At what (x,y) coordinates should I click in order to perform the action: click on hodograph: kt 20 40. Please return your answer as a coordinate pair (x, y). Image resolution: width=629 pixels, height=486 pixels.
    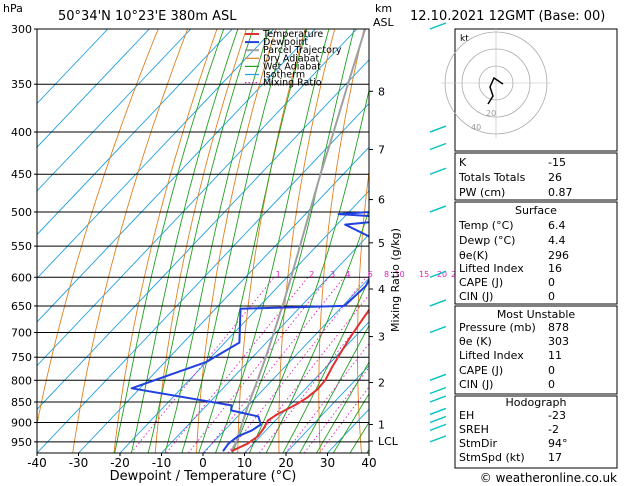
    Looking at the image, I should click on (529, 90).